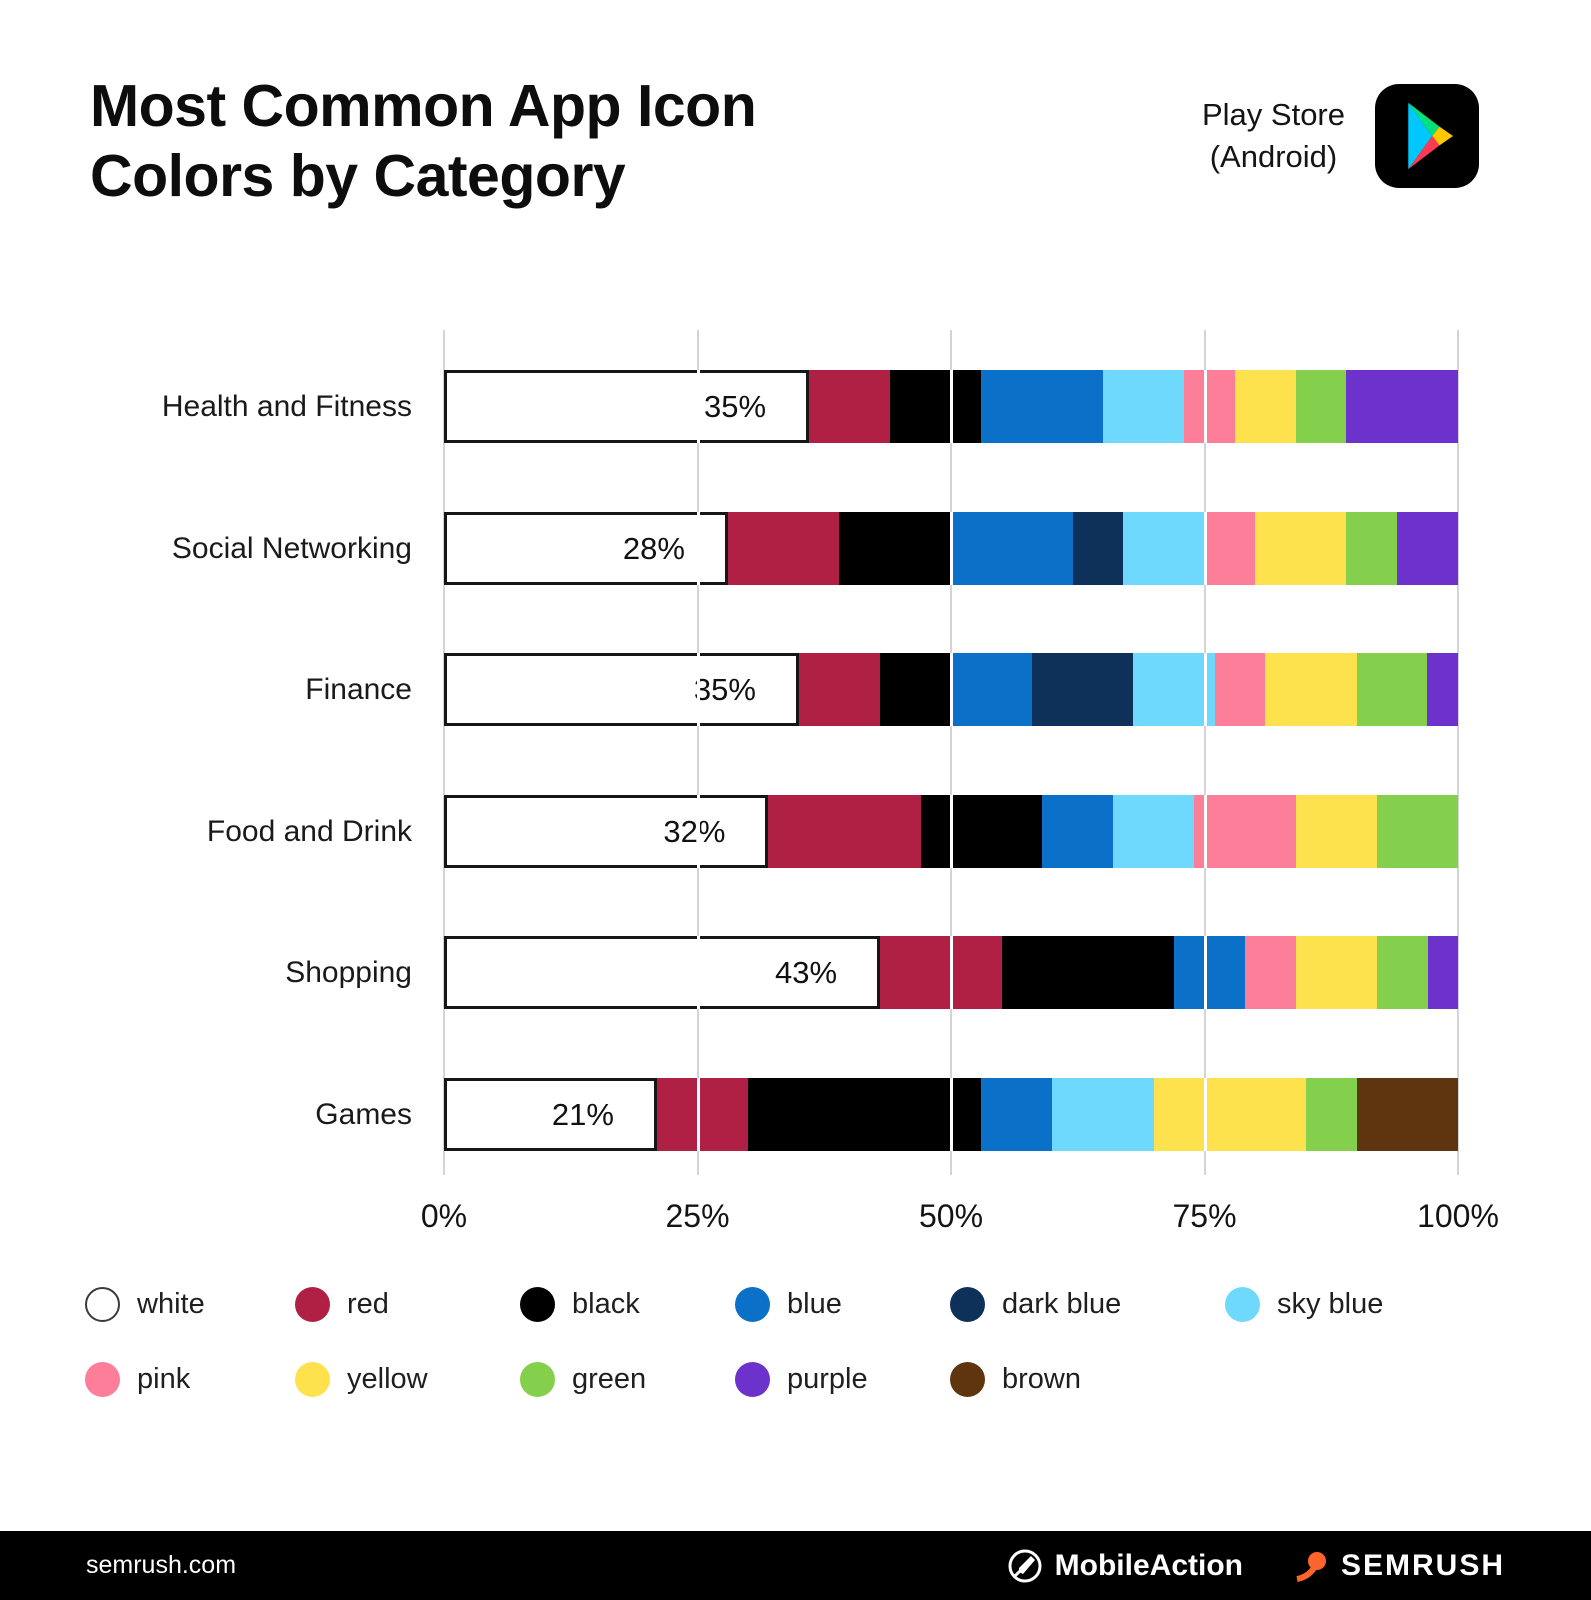 The width and height of the screenshot is (1591, 1600). What do you see at coordinates (368, 1303) in the screenshot?
I see `legend-label: red` at bounding box center [368, 1303].